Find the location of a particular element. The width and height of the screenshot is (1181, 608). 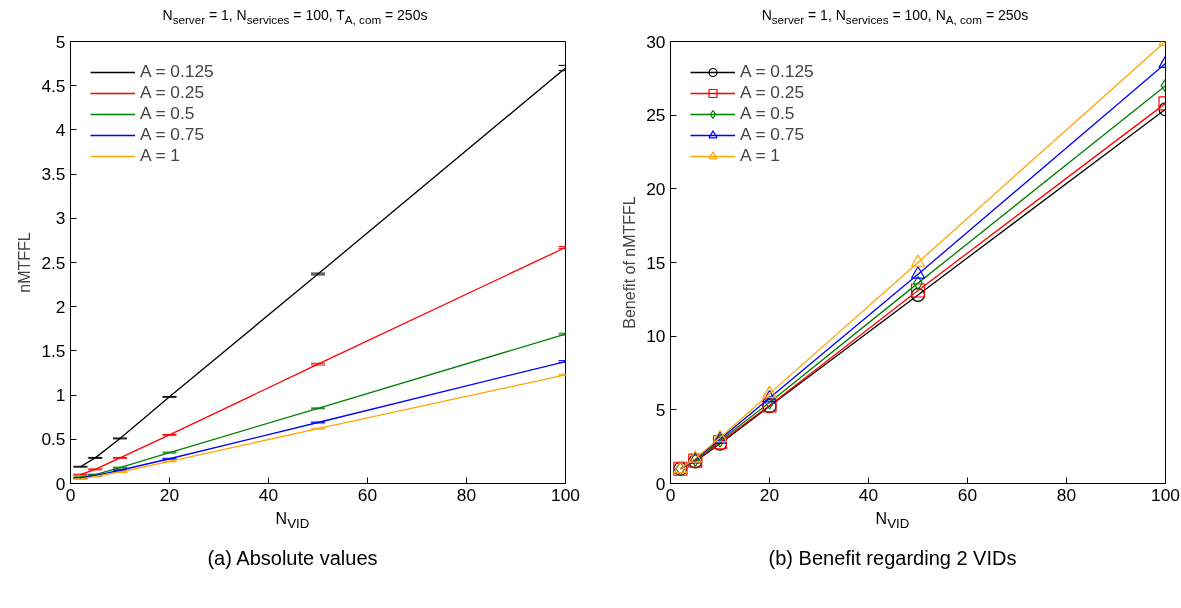

y-tick-label: 2.5 is located at coordinates (53, 262).